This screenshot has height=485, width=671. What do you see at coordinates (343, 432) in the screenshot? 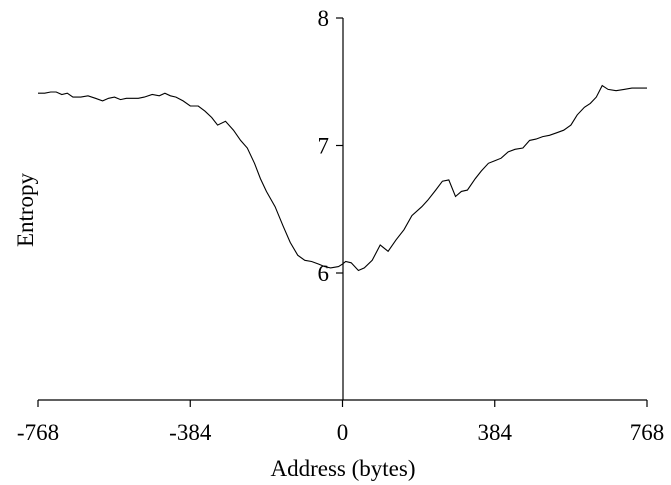
I see `x-tick-label: 0` at bounding box center [343, 432].